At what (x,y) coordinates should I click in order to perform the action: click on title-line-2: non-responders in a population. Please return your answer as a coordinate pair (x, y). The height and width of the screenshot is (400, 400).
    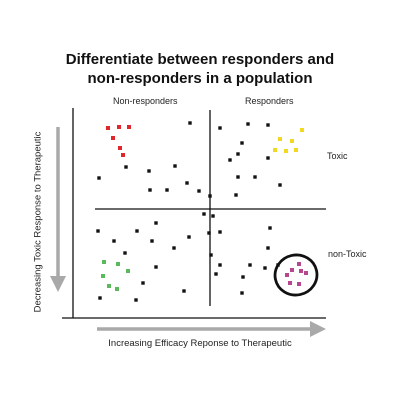
    Looking at the image, I should click on (200, 78).